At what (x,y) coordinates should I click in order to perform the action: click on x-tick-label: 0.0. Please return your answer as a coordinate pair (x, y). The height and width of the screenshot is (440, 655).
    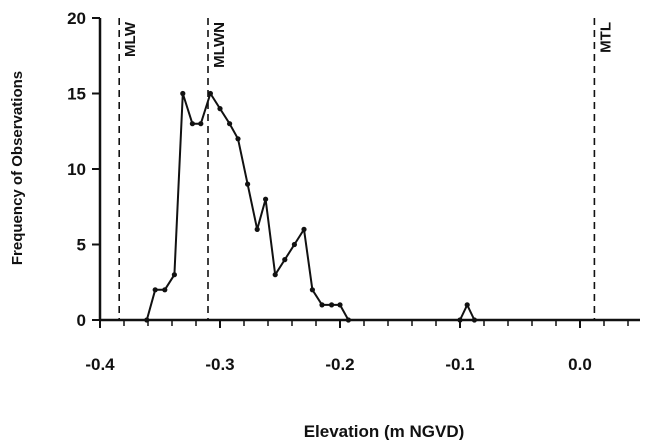
    Looking at the image, I should click on (580, 364).